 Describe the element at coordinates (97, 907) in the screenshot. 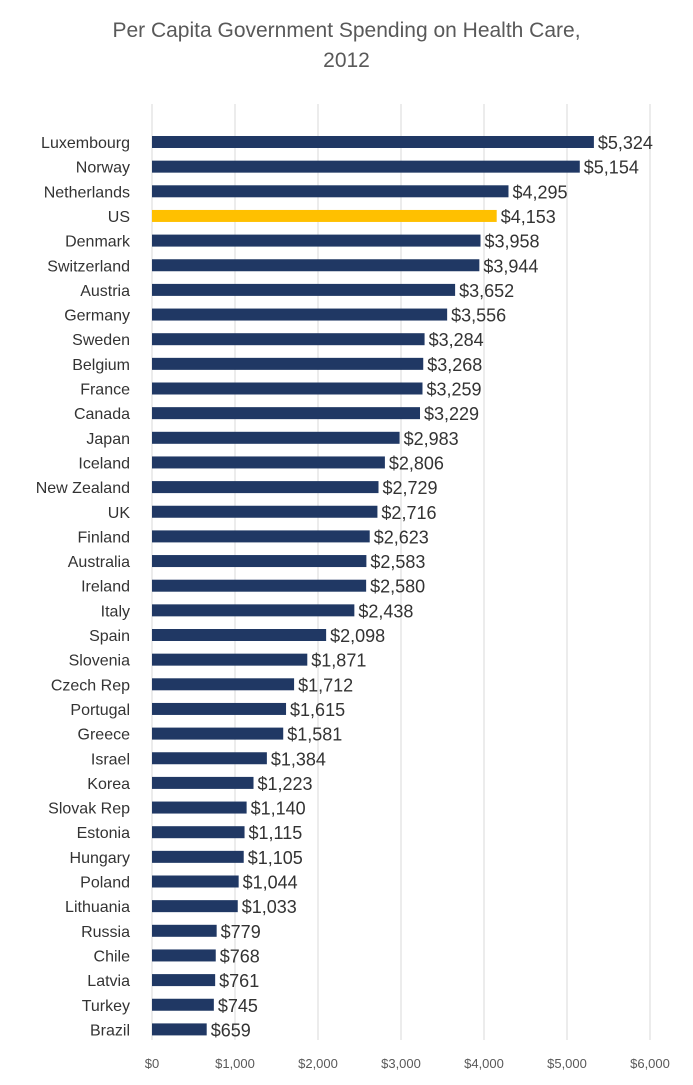

I see `category-label: Lithuania` at that location.